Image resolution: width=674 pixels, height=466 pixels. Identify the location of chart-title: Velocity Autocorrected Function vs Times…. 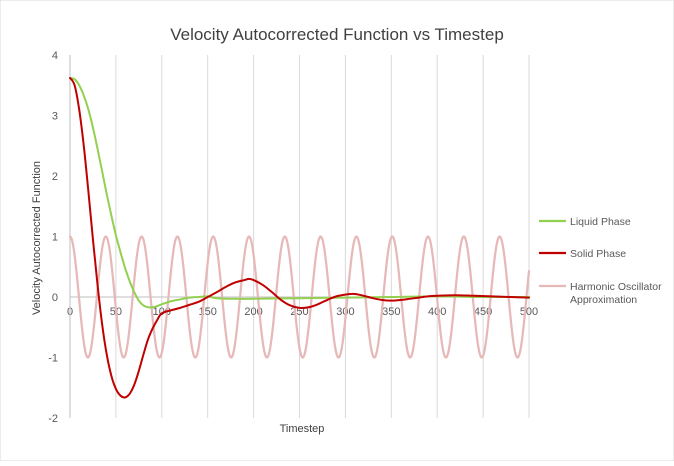
(337, 34).